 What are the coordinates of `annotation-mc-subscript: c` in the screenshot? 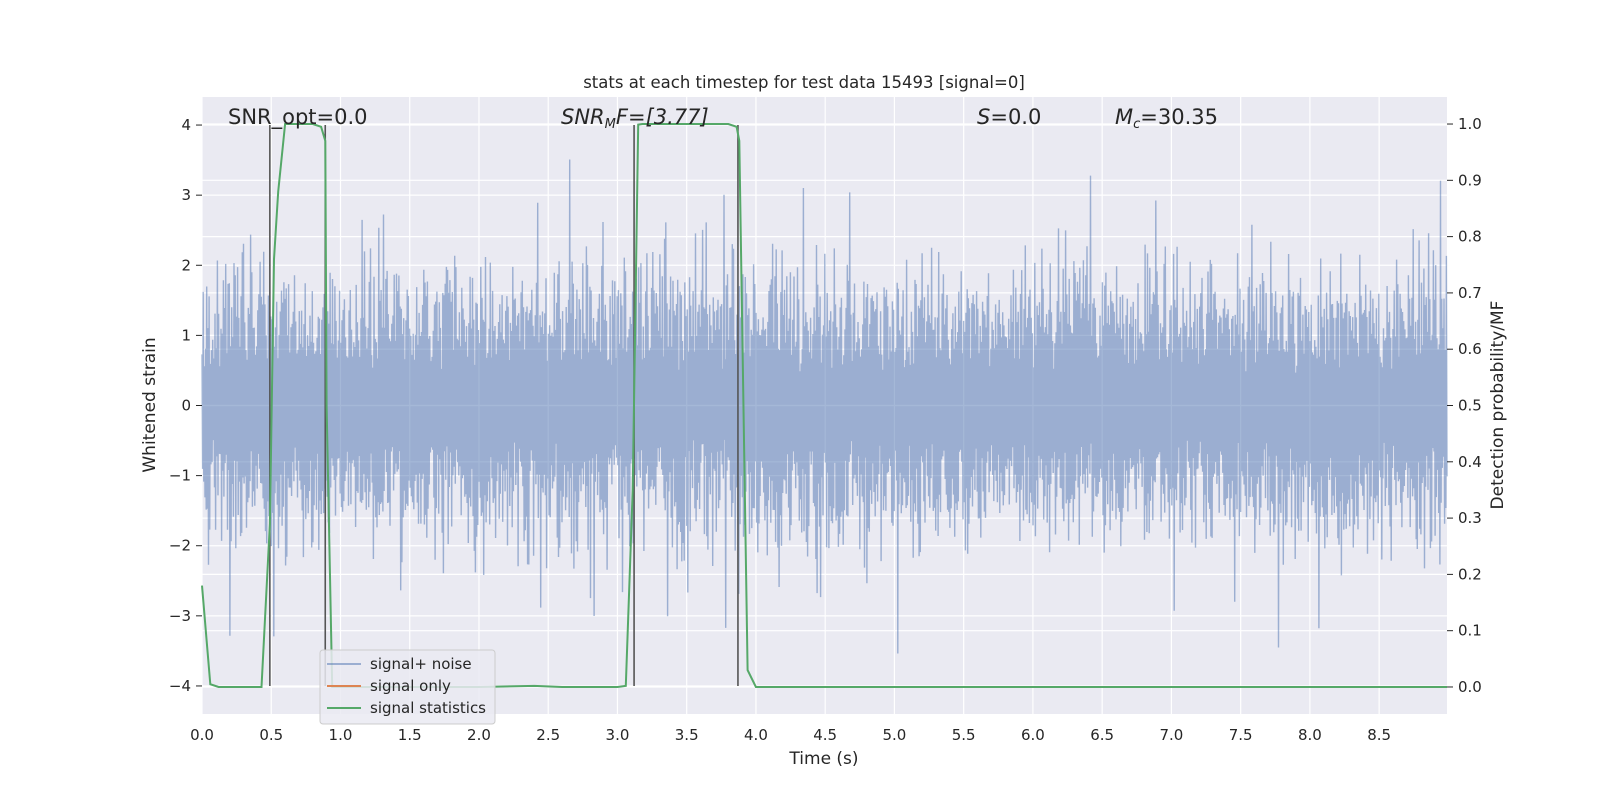 It's located at (1136, 124).